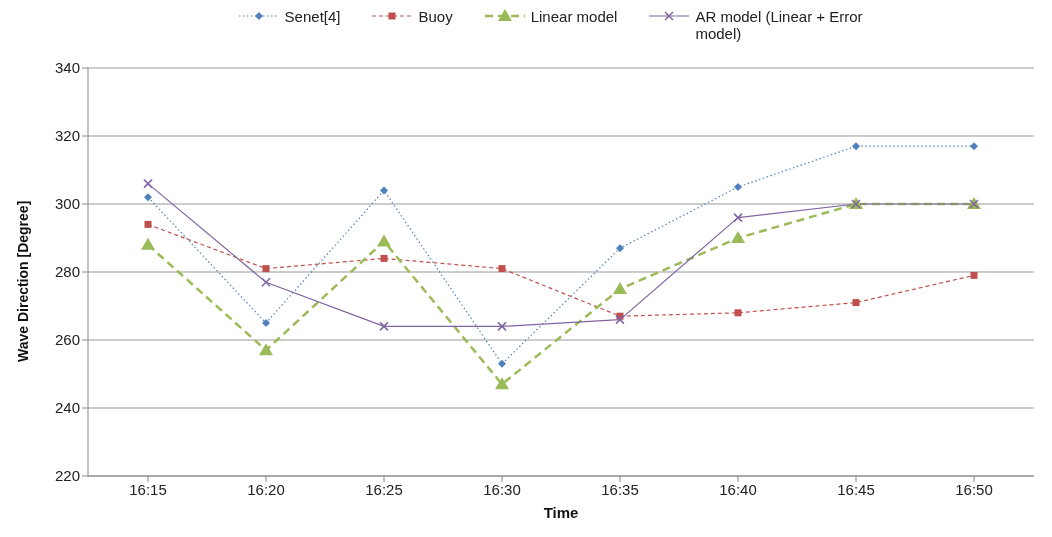  I want to click on legend-label: Linear model, so click(574, 16).